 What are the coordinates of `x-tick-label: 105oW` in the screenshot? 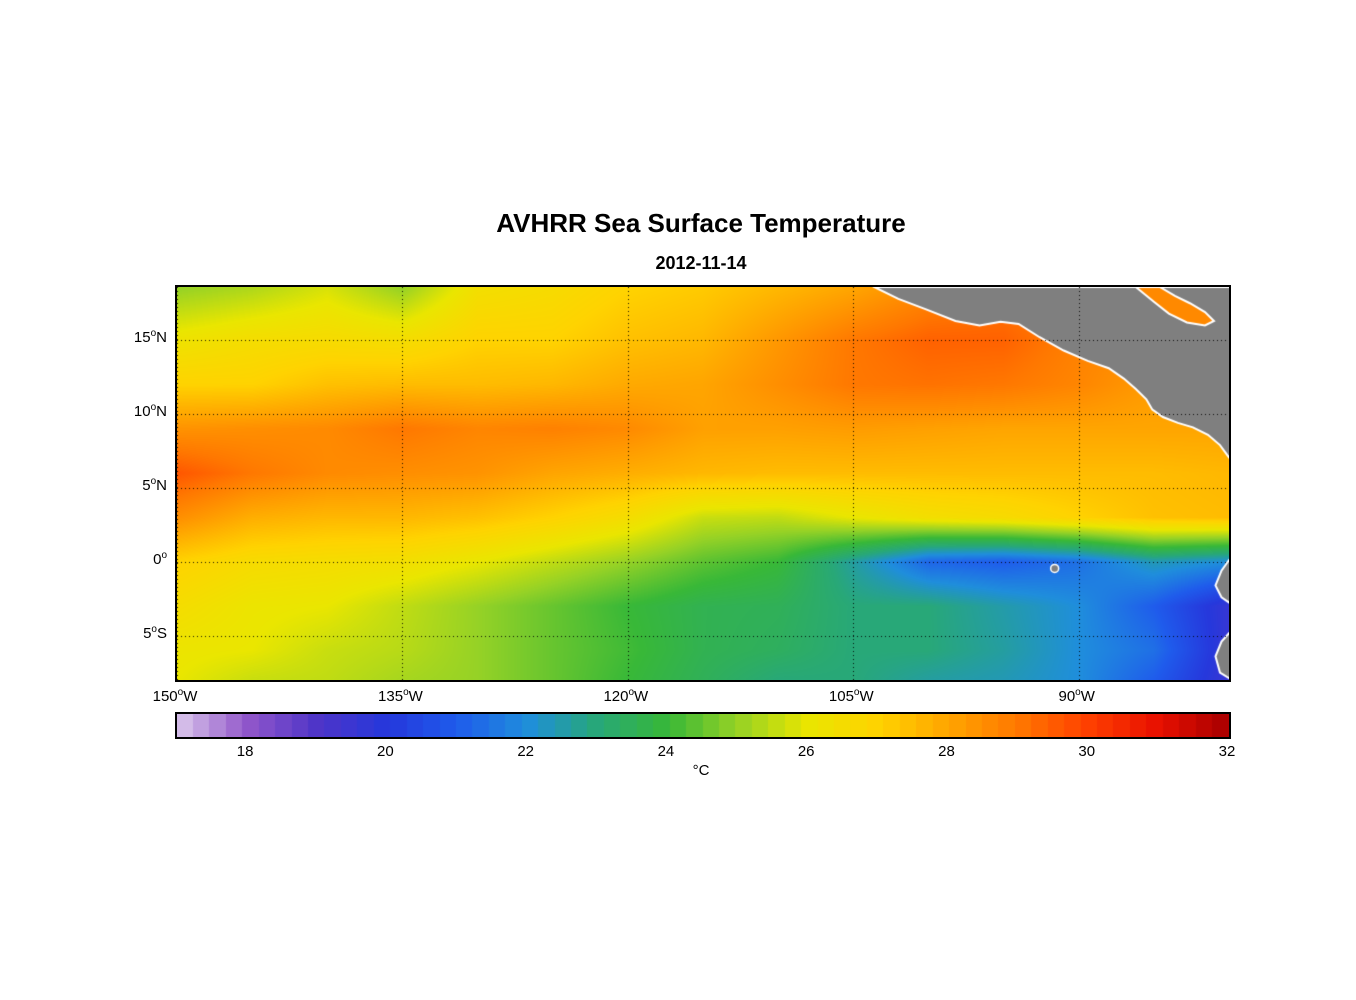 It's located at (851, 696).